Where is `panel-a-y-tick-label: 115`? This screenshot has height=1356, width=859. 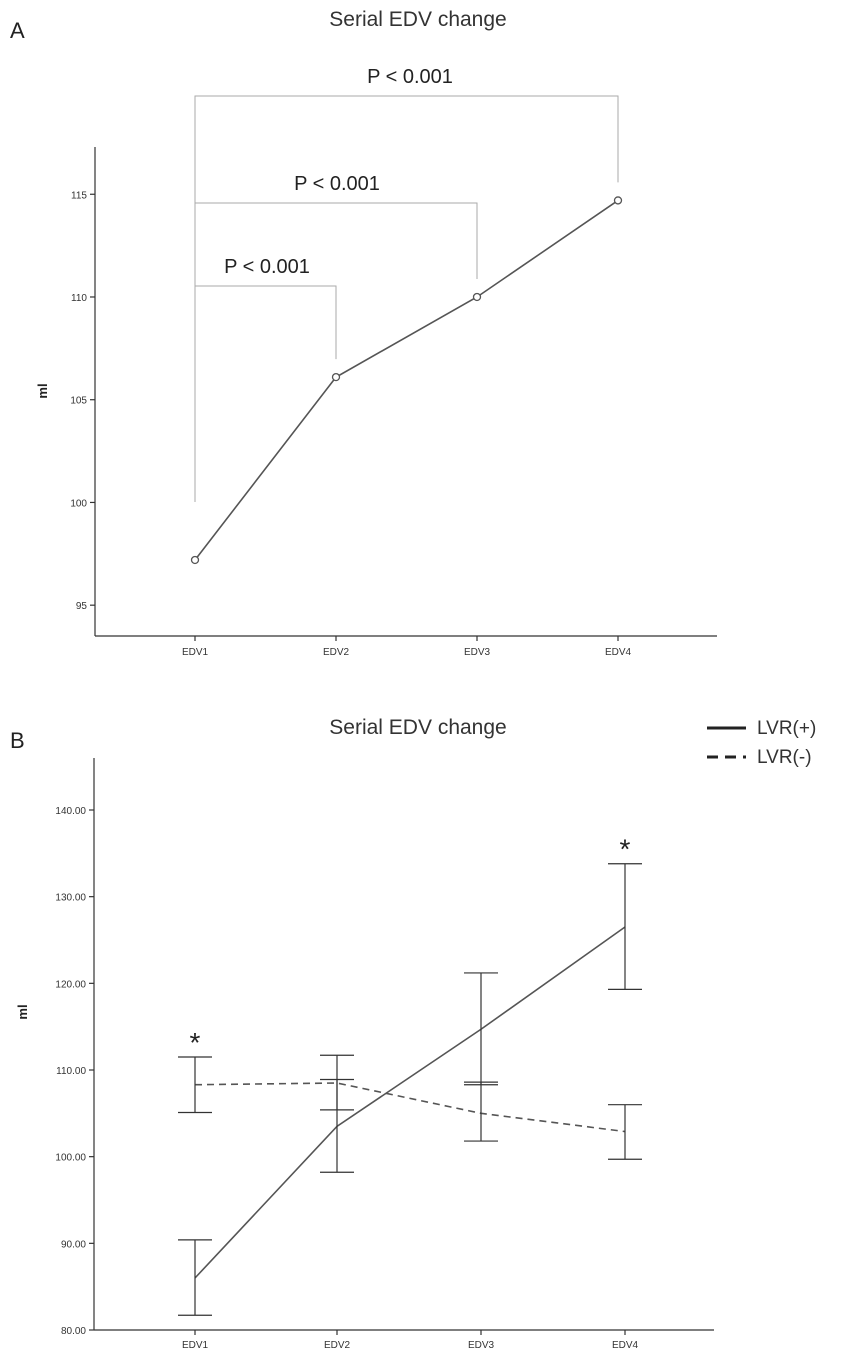
panel-a-y-tick-label: 115 is located at coordinates (79, 195).